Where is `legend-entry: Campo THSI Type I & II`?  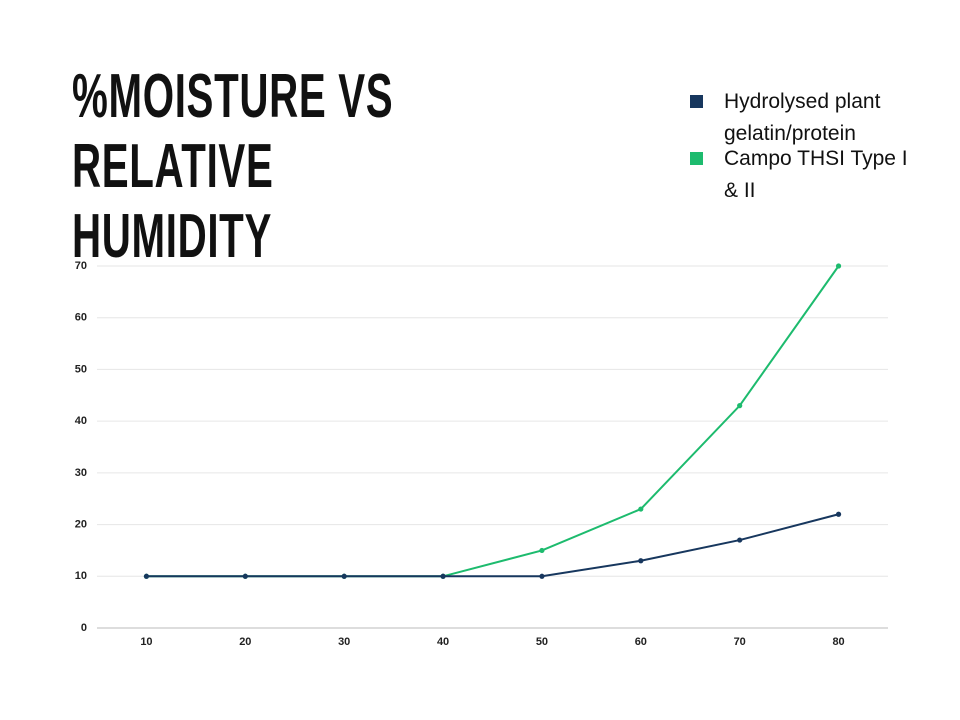
legend-entry: Campo THSI Type I & II is located at coordinates (810, 175).